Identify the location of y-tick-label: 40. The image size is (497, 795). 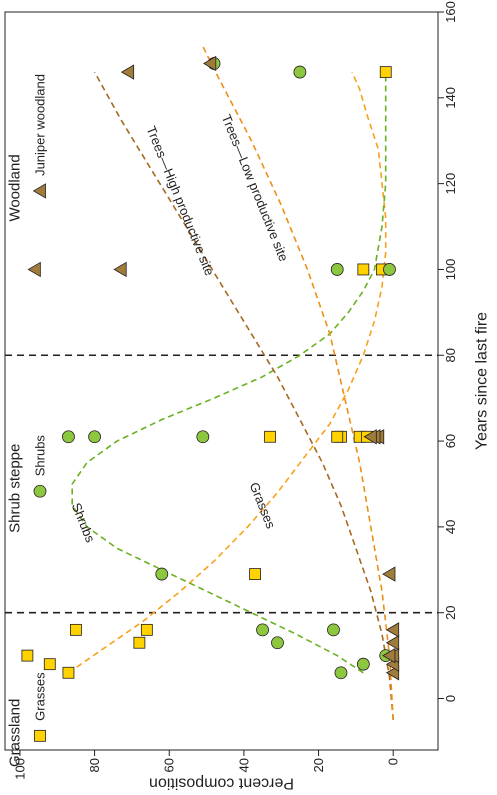
(243, 765).